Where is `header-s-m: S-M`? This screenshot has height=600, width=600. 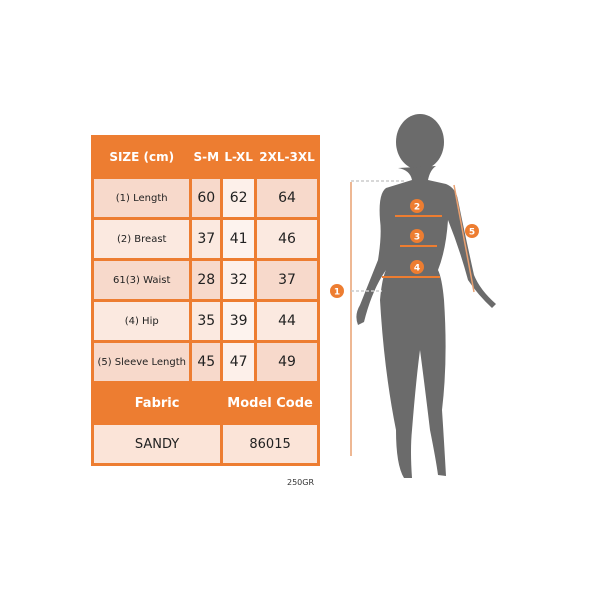 header-s-m: S-M is located at coordinates (206, 157).